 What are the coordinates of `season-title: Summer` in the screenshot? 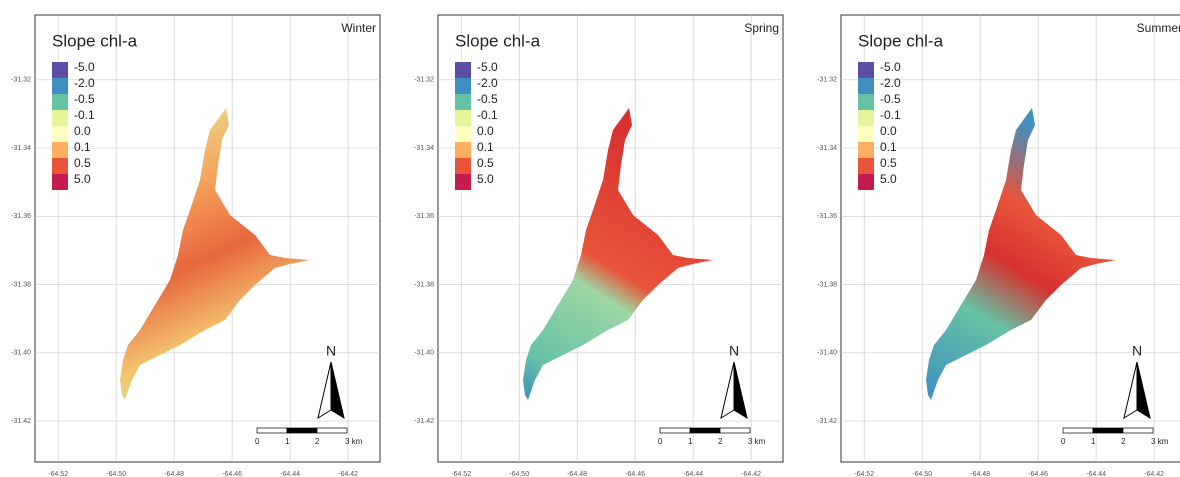 It's located at (1158, 28).